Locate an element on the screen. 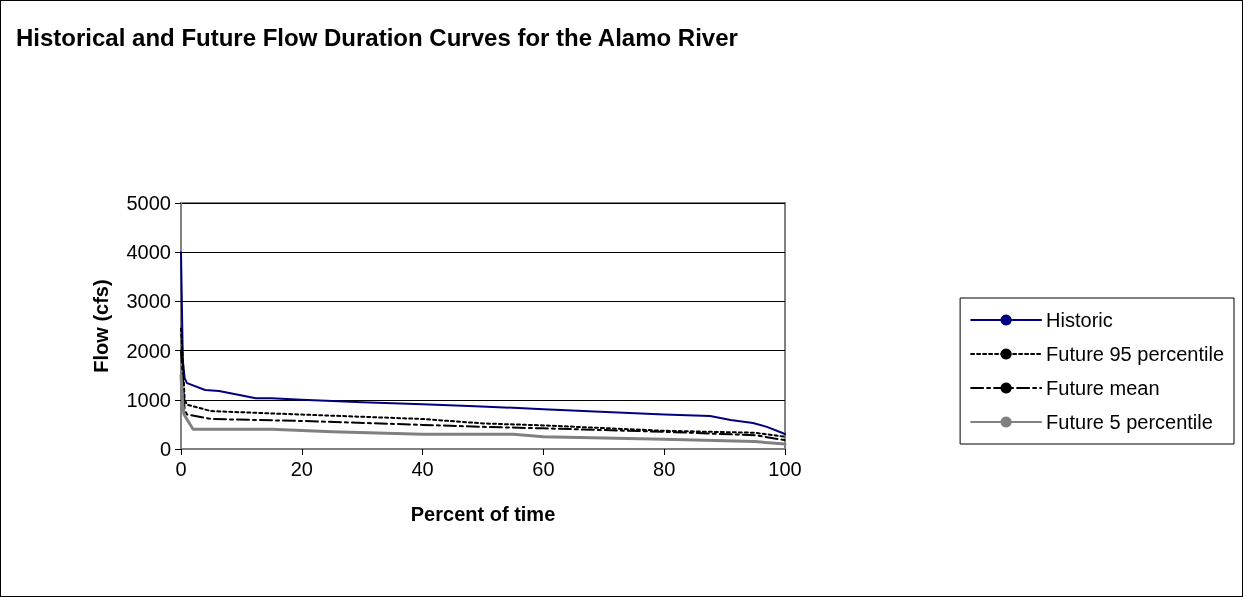  y-axis-title: Flow (cfs) is located at coordinates (101, 326).